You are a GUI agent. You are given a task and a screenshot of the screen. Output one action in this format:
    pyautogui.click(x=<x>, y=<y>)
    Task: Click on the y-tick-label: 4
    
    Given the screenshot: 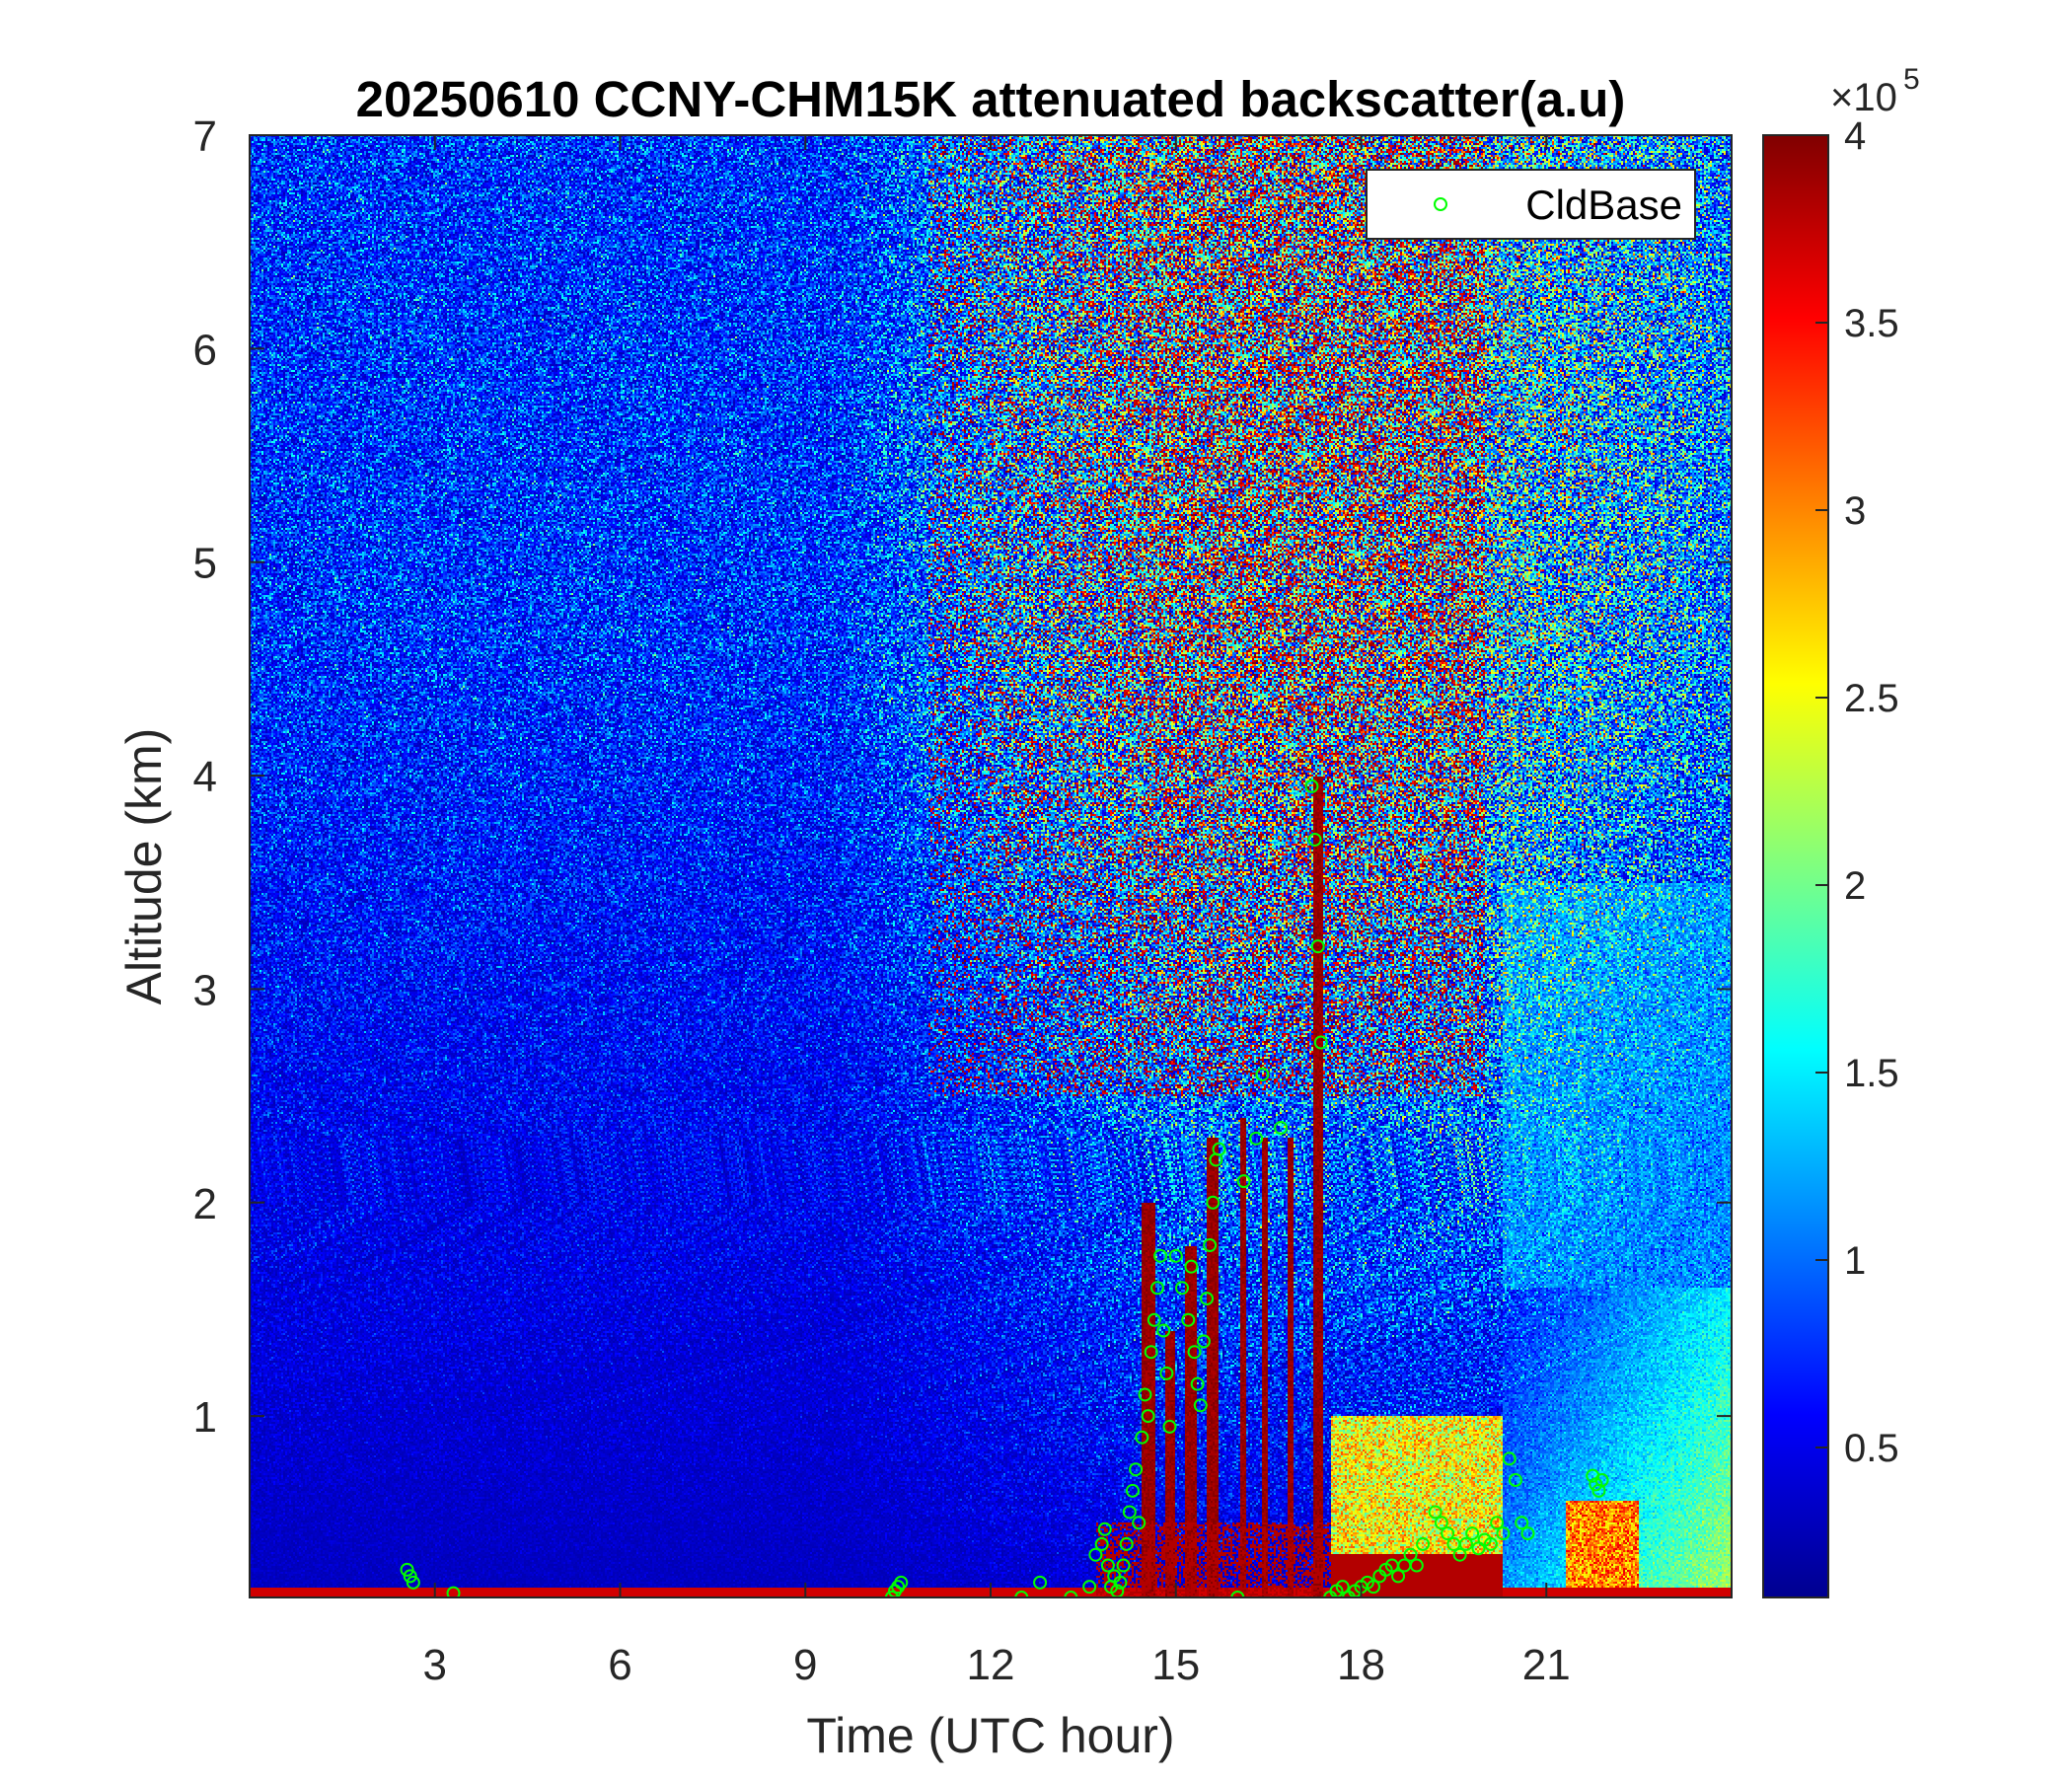 What is the action you would take?
    pyautogui.click(x=205, y=777)
    